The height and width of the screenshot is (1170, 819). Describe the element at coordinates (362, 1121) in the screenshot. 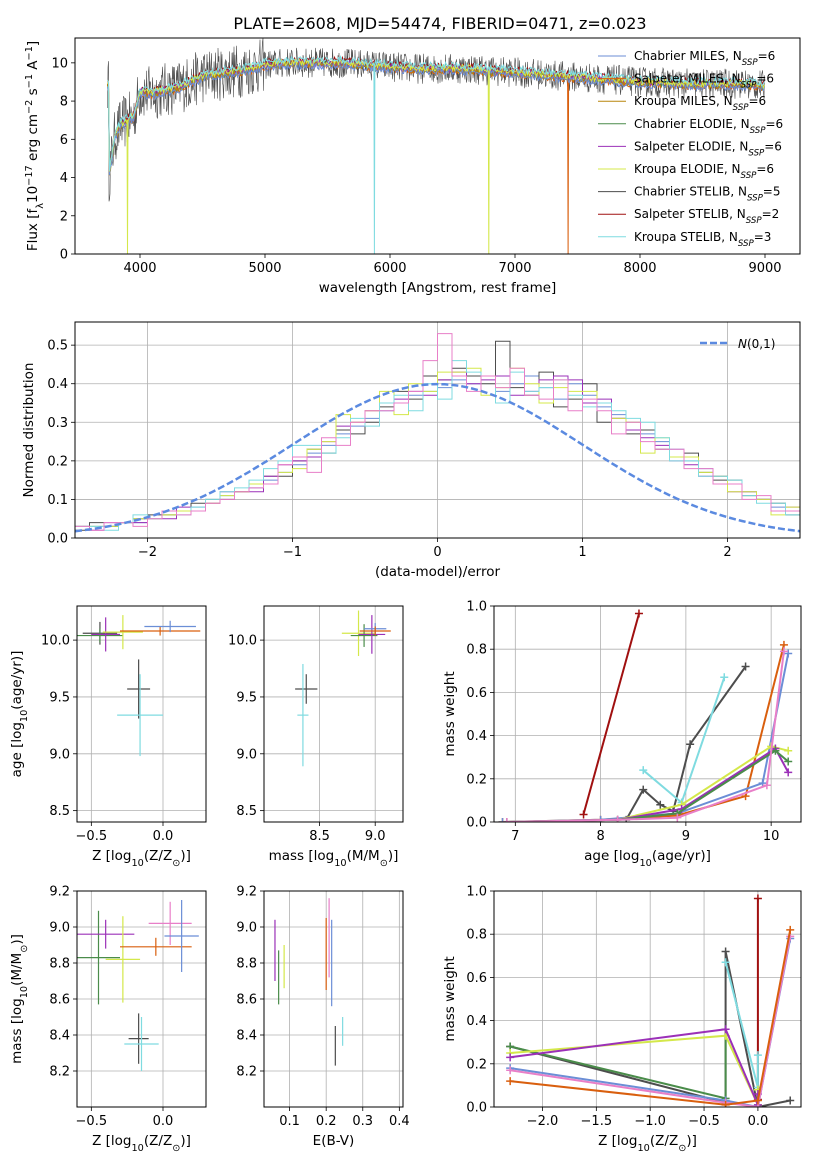

I see `x-tick-label: 0.3` at that location.